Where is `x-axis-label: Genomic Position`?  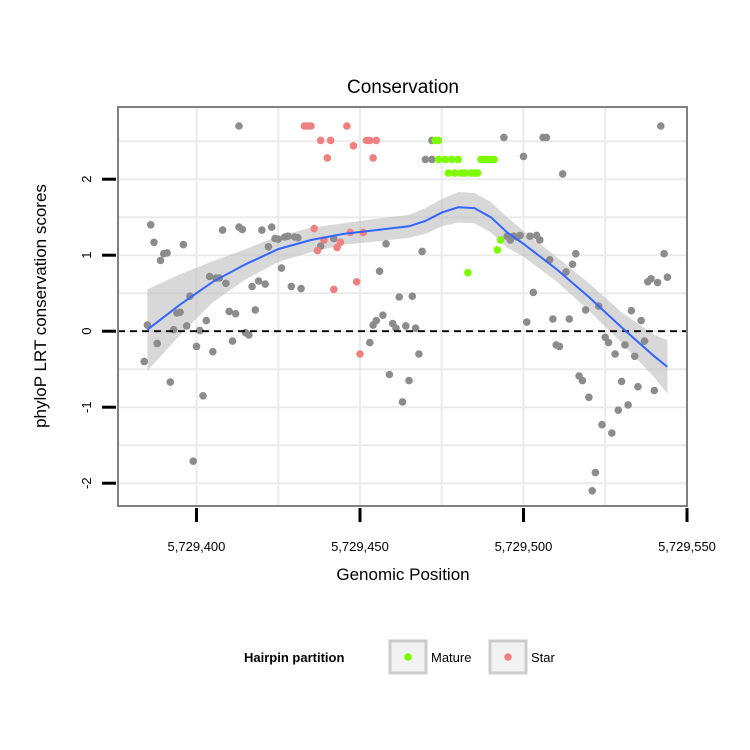 x-axis-label: Genomic Position is located at coordinates (402, 574).